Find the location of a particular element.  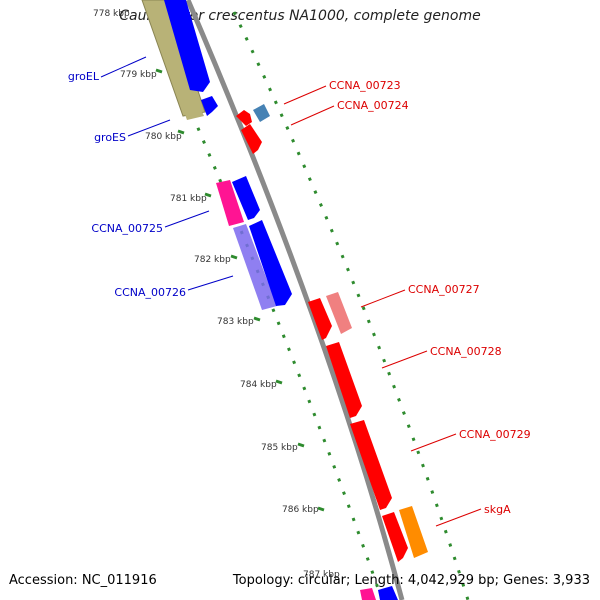

gene-arrow-steelblue is located at coordinates (261, 113).